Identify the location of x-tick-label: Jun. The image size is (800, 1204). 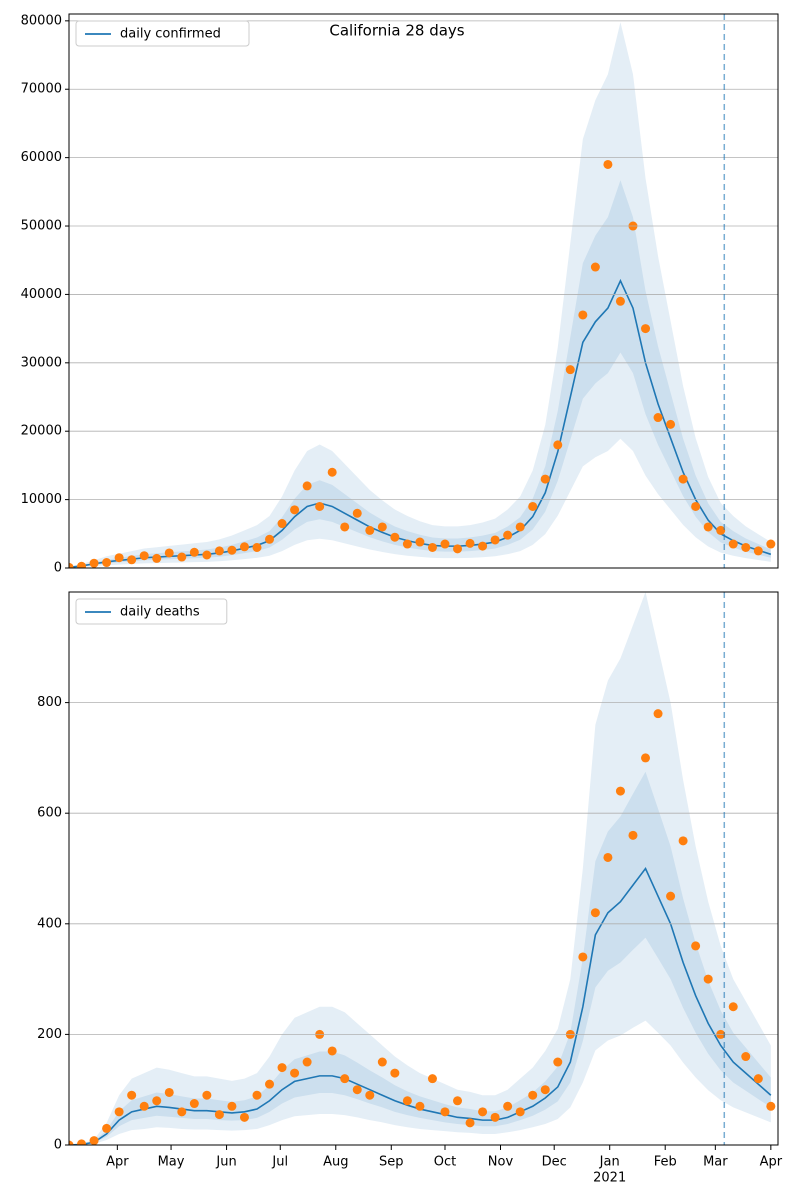
(225, 1162).